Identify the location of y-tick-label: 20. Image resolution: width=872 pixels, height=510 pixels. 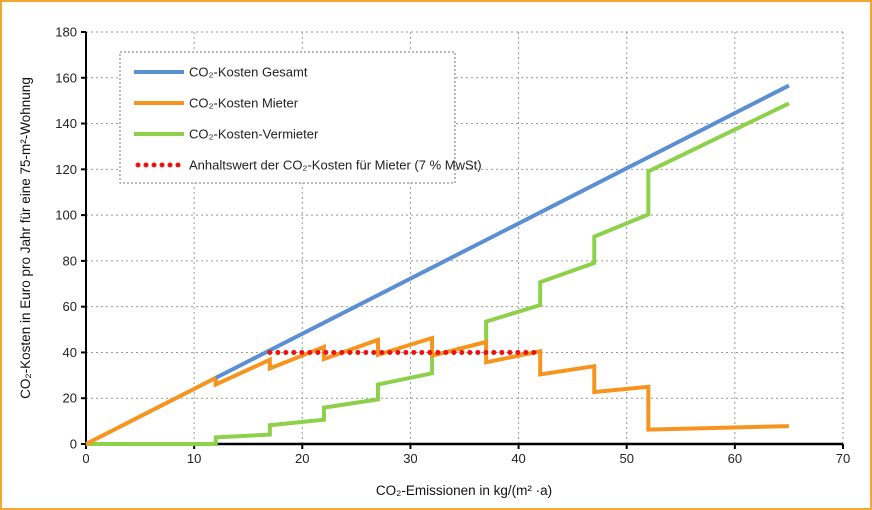
(70, 398).